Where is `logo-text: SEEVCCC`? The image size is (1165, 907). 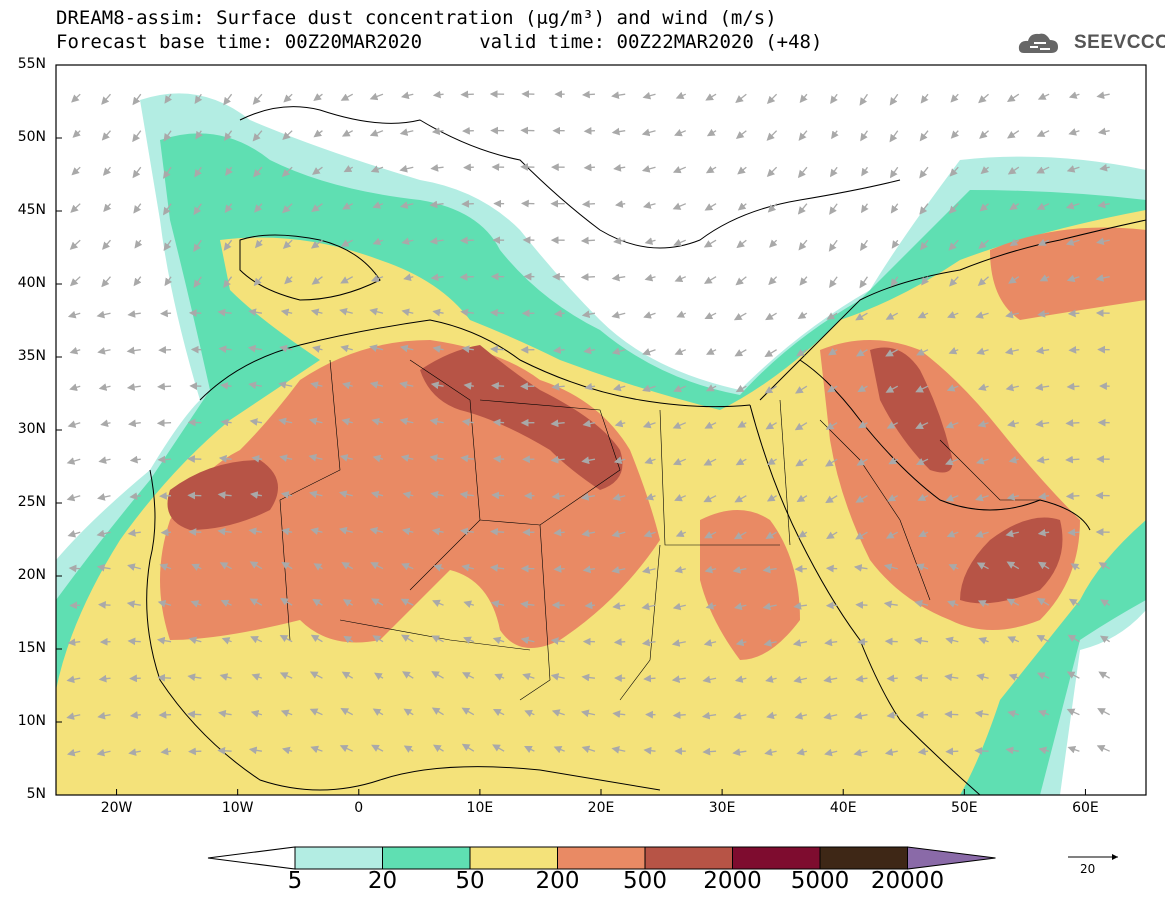 logo-text: SEEVCCC is located at coordinates (1119, 42).